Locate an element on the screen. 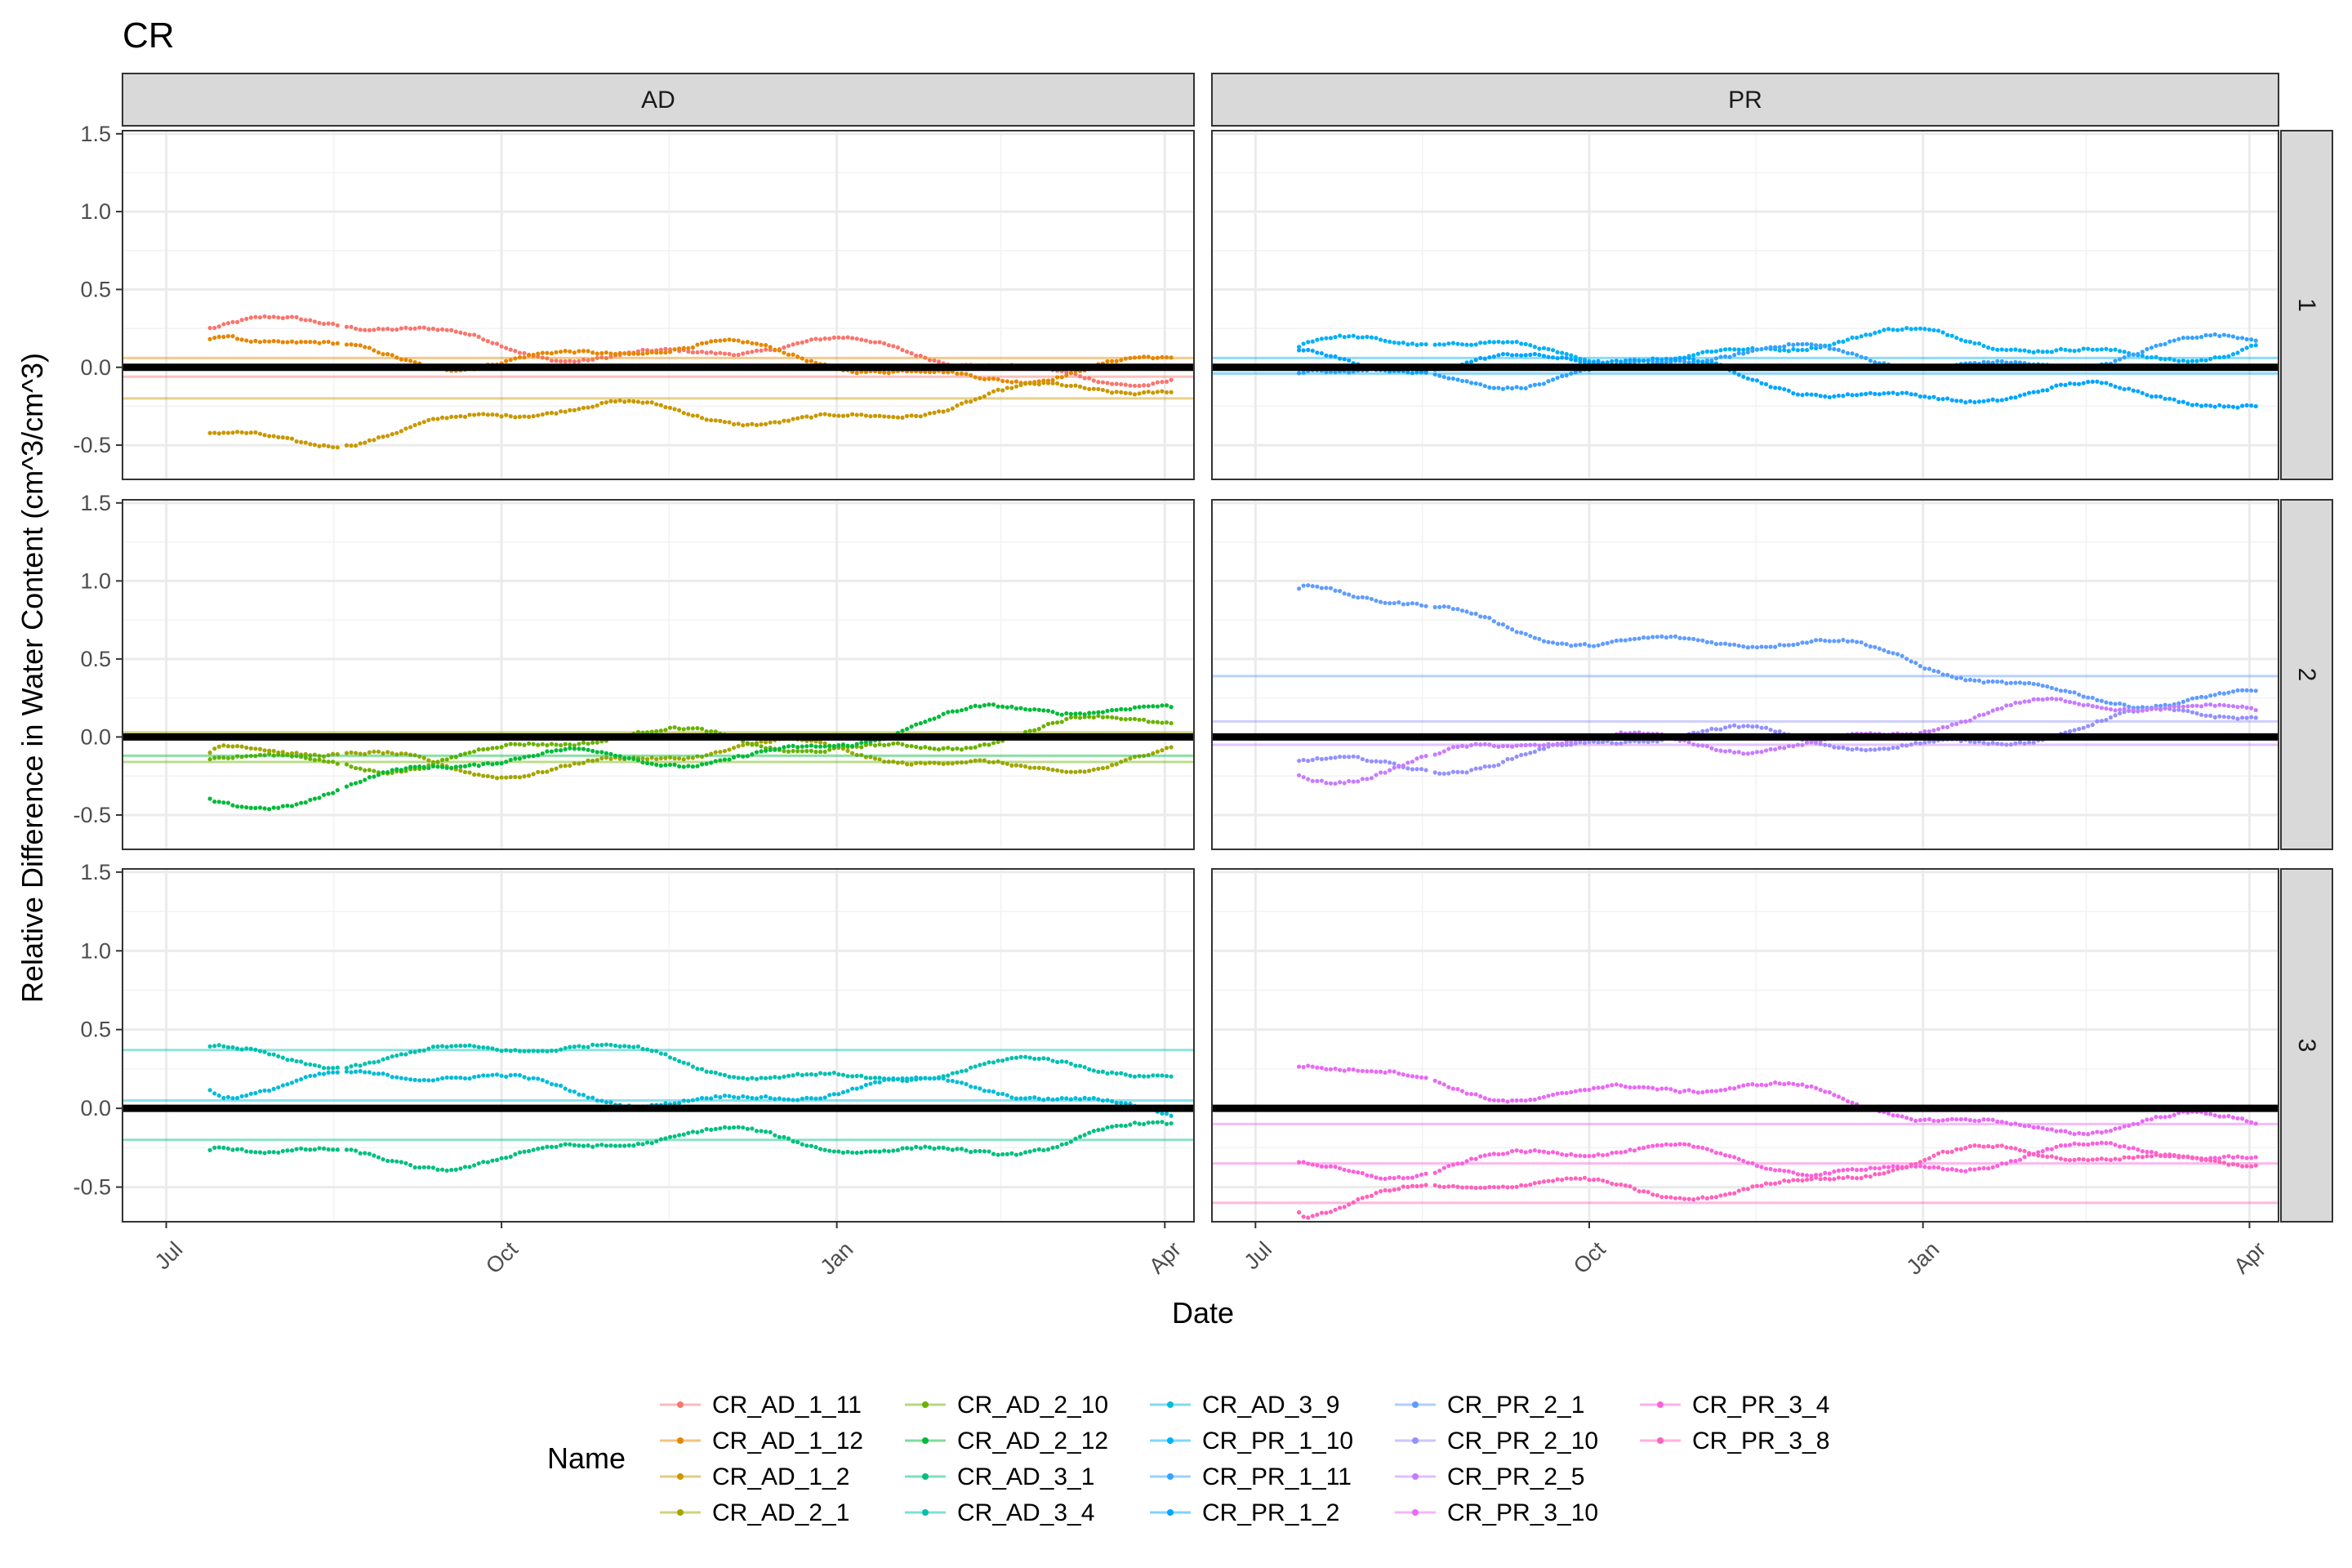  x-tick-label: Jul is located at coordinates (1258, 1256).